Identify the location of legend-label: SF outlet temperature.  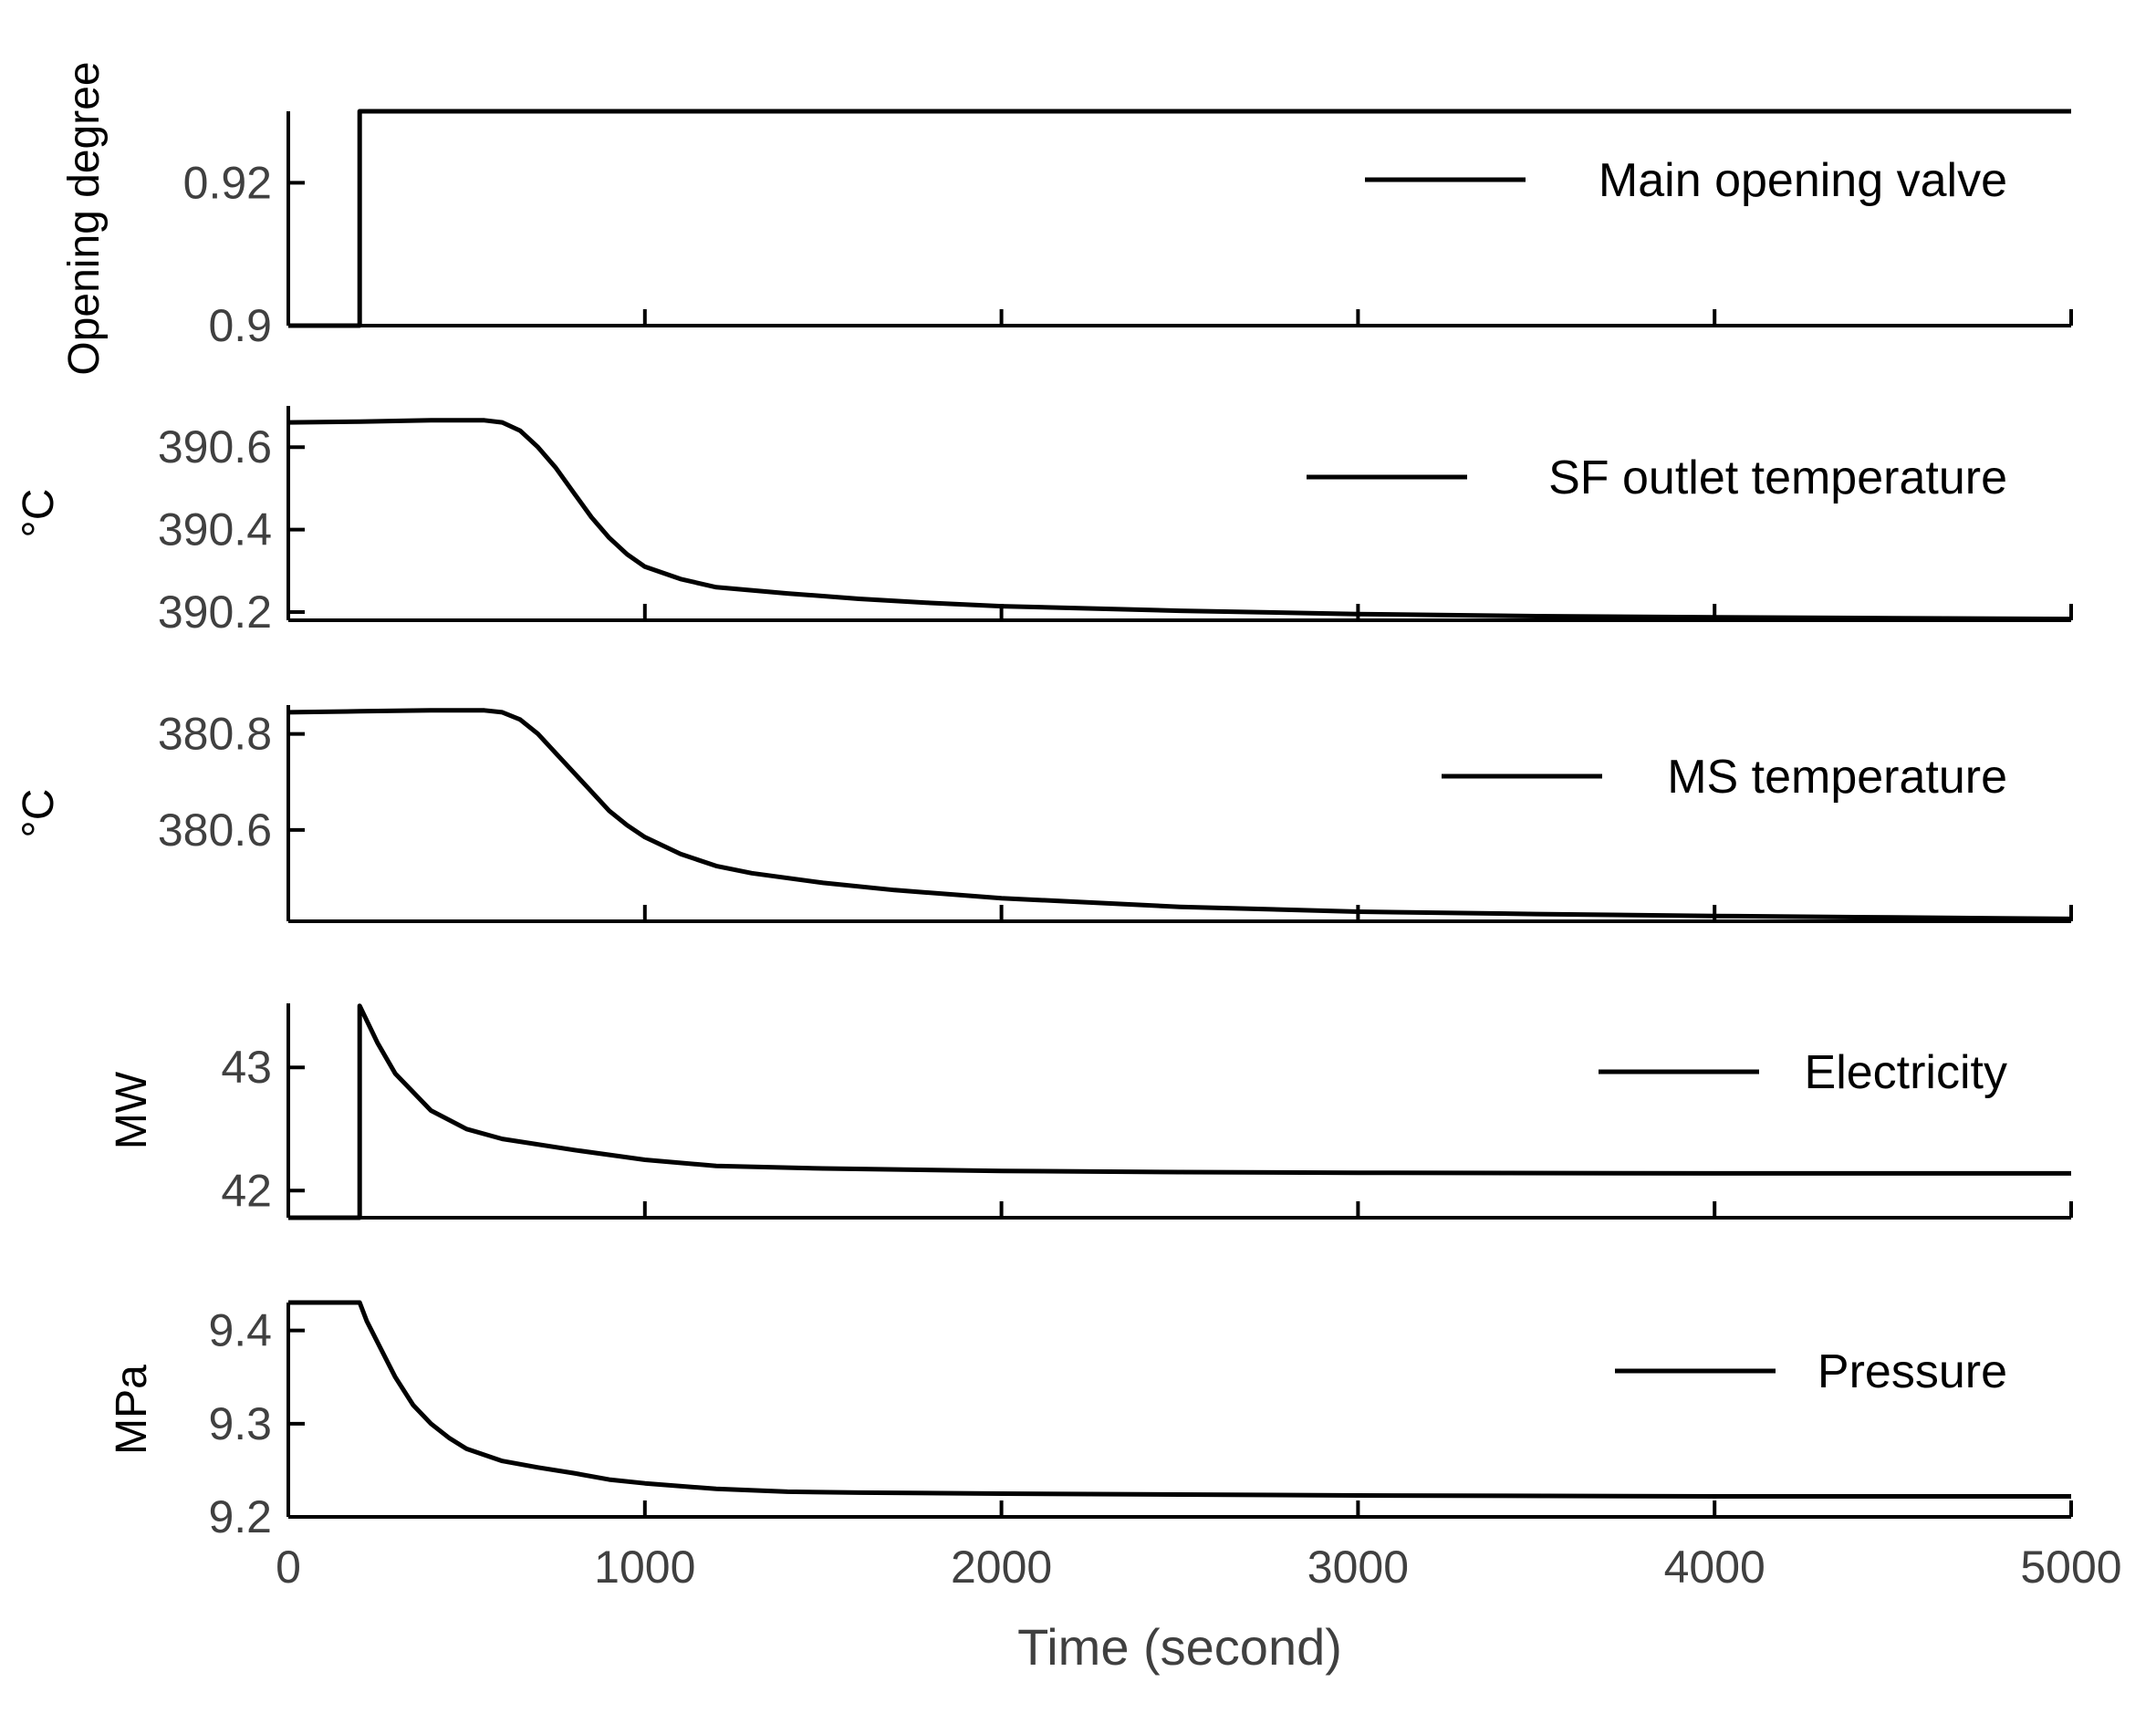
(1778, 478).